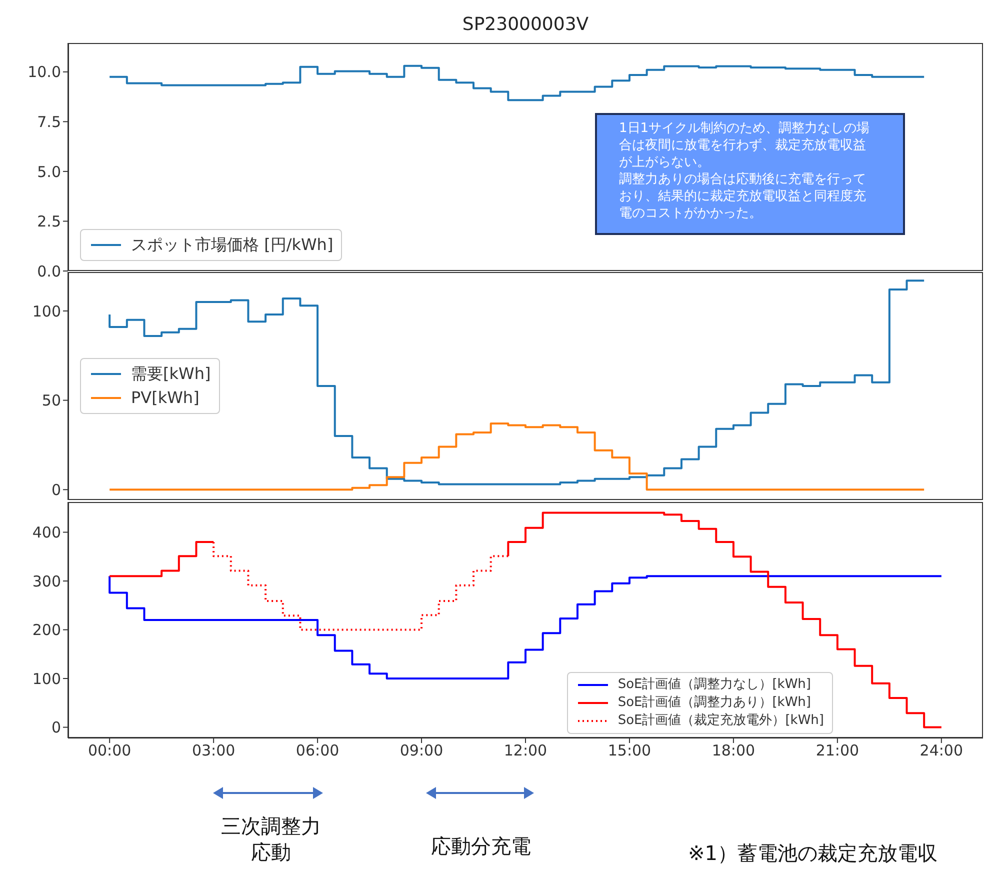 Image resolution: width=988 pixels, height=876 pixels. Describe the element at coordinates (110, 751) in the screenshot. I see `x-tick-label: 00:00` at that location.